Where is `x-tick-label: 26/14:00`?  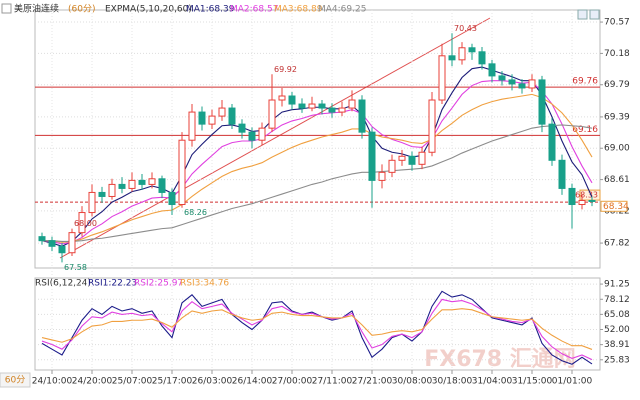 x-tick-label: 26/14:00 is located at coordinates (252, 382).